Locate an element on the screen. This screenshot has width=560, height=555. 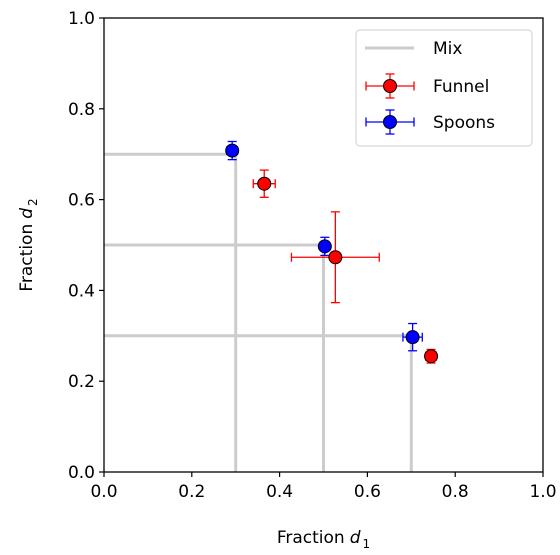
legend-spoons-label: Spoons is located at coordinates (464, 123).